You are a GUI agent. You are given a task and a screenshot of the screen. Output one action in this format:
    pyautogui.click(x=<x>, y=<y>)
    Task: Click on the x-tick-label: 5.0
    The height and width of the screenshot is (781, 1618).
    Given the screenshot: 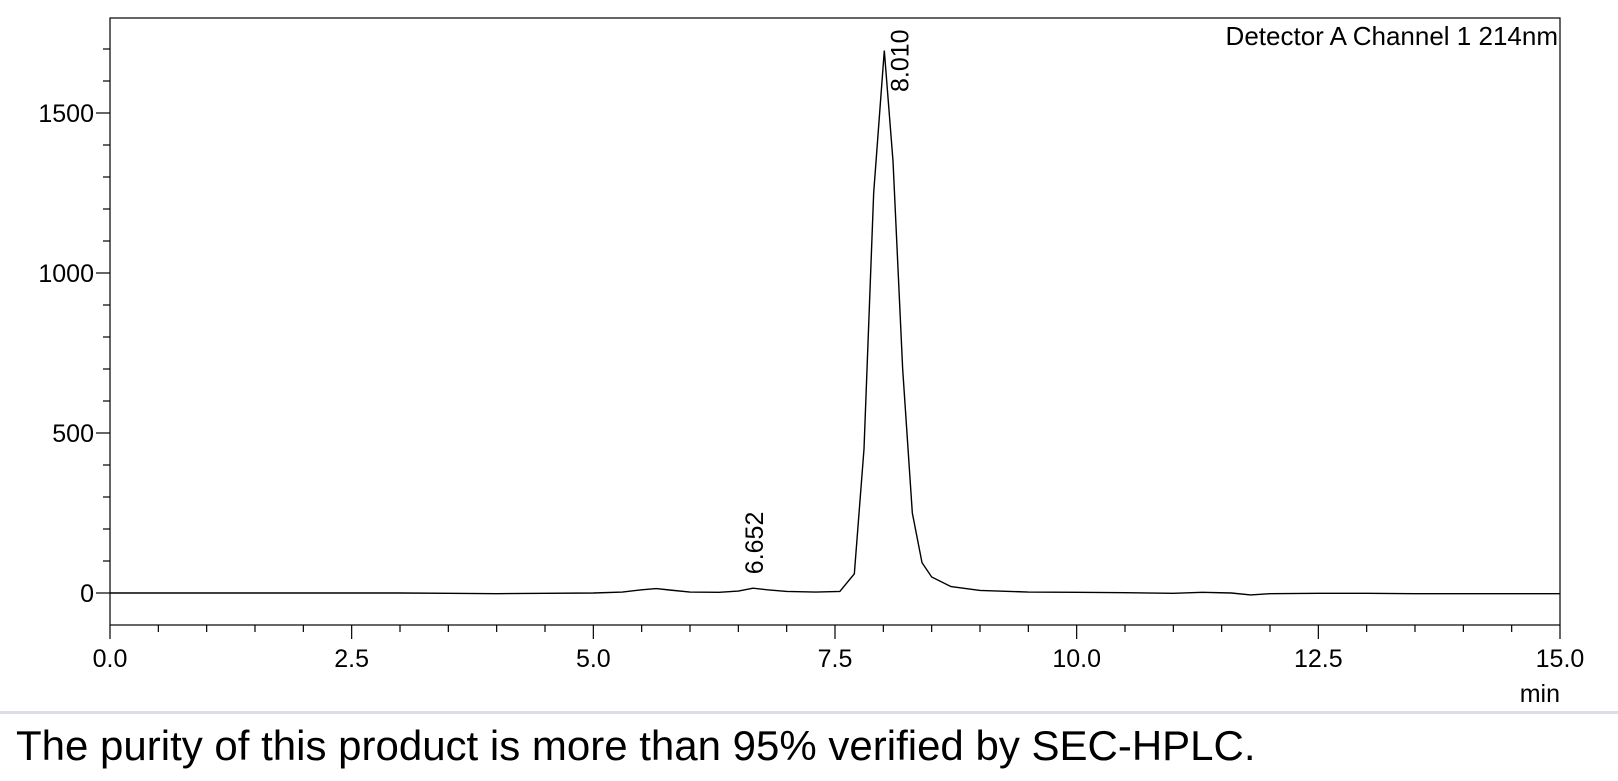 What is the action you would take?
    pyautogui.click(x=593, y=659)
    